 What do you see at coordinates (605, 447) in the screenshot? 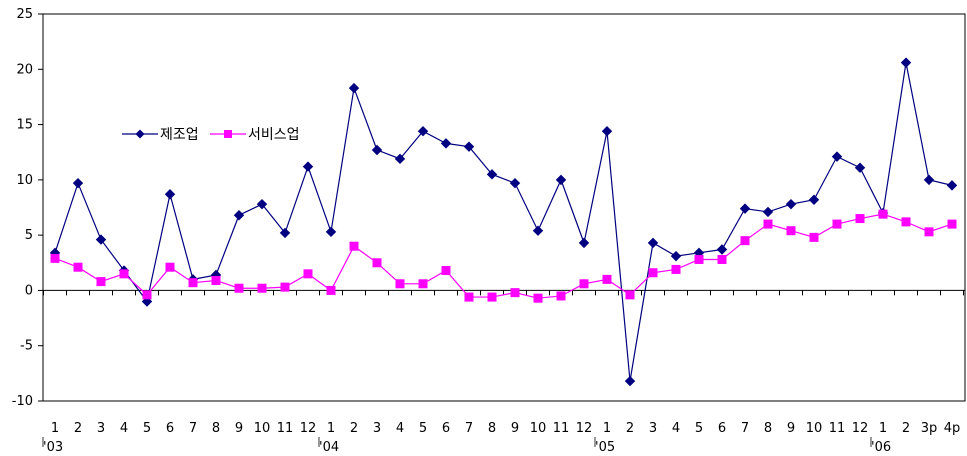
I see `x-year-label: '05` at bounding box center [605, 447].